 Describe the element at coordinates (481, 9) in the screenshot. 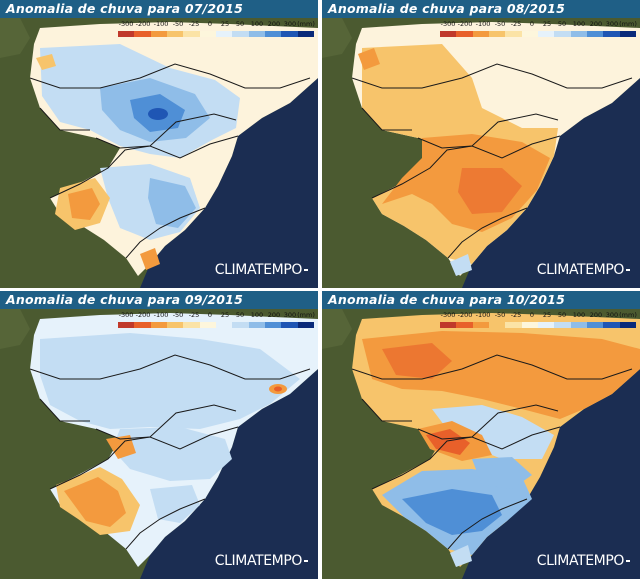

I see `panel-title-bar: Anomalia de chuva para 08/2015` at that location.